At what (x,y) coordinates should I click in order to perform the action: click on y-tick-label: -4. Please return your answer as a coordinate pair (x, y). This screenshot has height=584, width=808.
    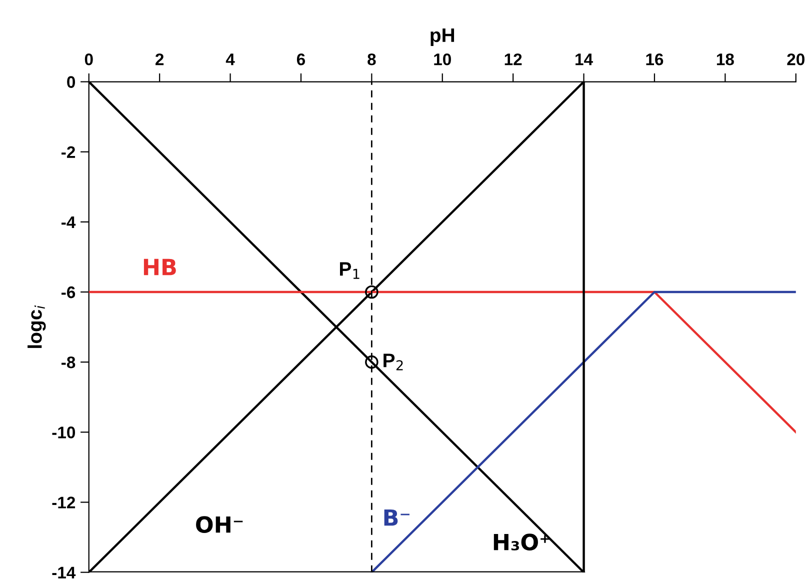
    Looking at the image, I should click on (69, 222).